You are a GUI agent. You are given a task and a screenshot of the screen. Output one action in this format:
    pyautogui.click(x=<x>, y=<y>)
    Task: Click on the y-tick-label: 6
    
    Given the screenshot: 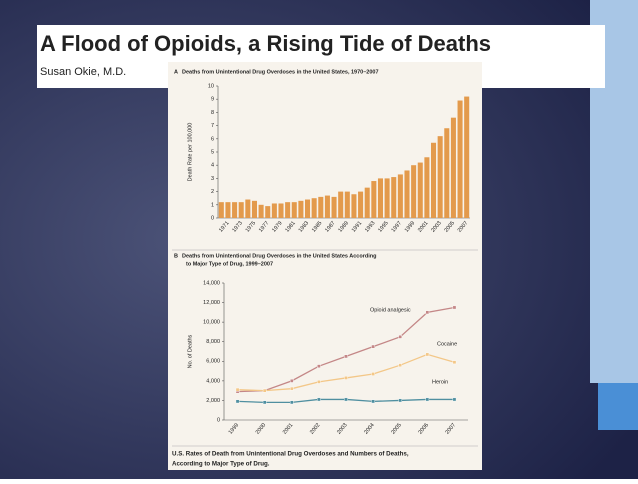 What is the action you would take?
    pyautogui.click(x=212, y=139)
    